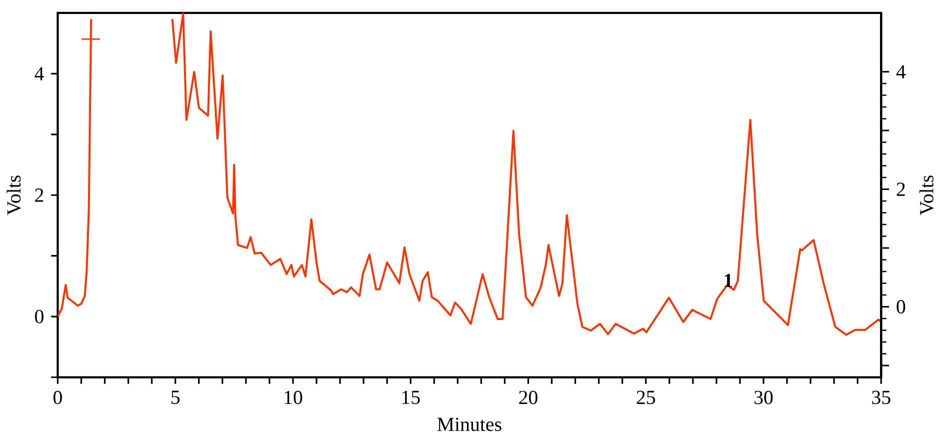 This screenshot has width=943, height=445. I want to click on y2-tick-label: 2, so click(900, 189).